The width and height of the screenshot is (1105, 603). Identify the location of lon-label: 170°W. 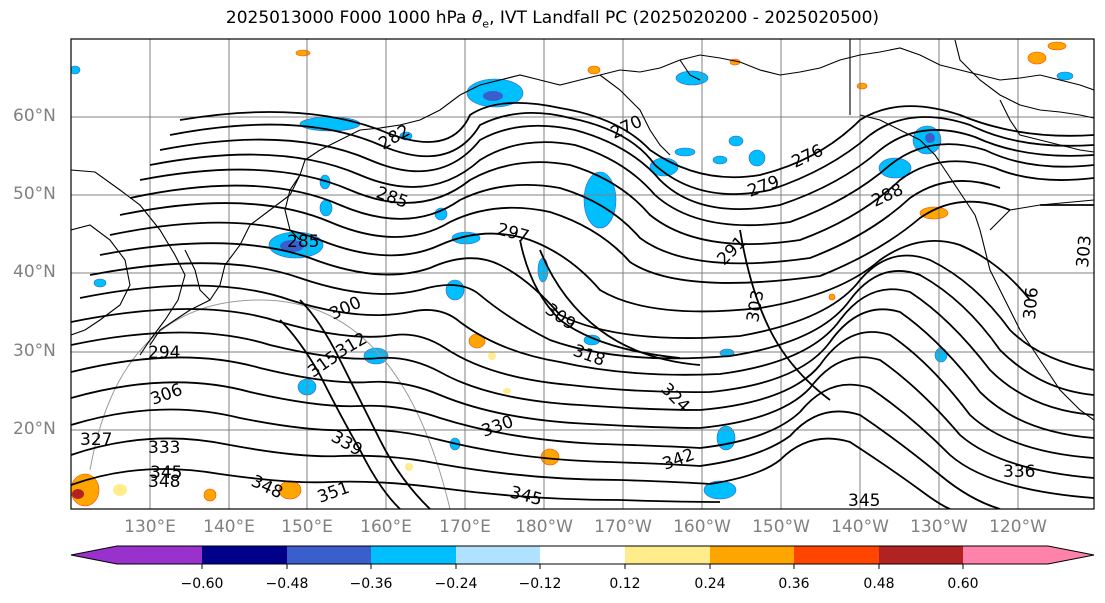
(623, 527).